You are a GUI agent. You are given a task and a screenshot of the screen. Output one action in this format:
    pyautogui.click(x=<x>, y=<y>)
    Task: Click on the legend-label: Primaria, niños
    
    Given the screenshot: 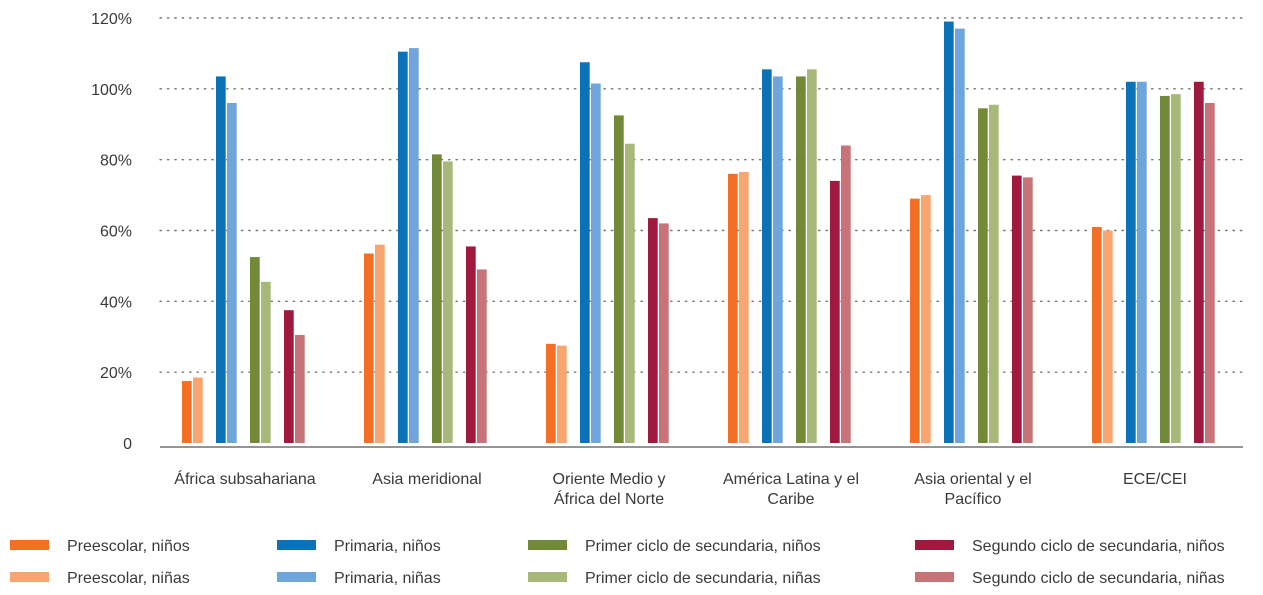 What is the action you would take?
    pyautogui.click(x=387, y=546)
    